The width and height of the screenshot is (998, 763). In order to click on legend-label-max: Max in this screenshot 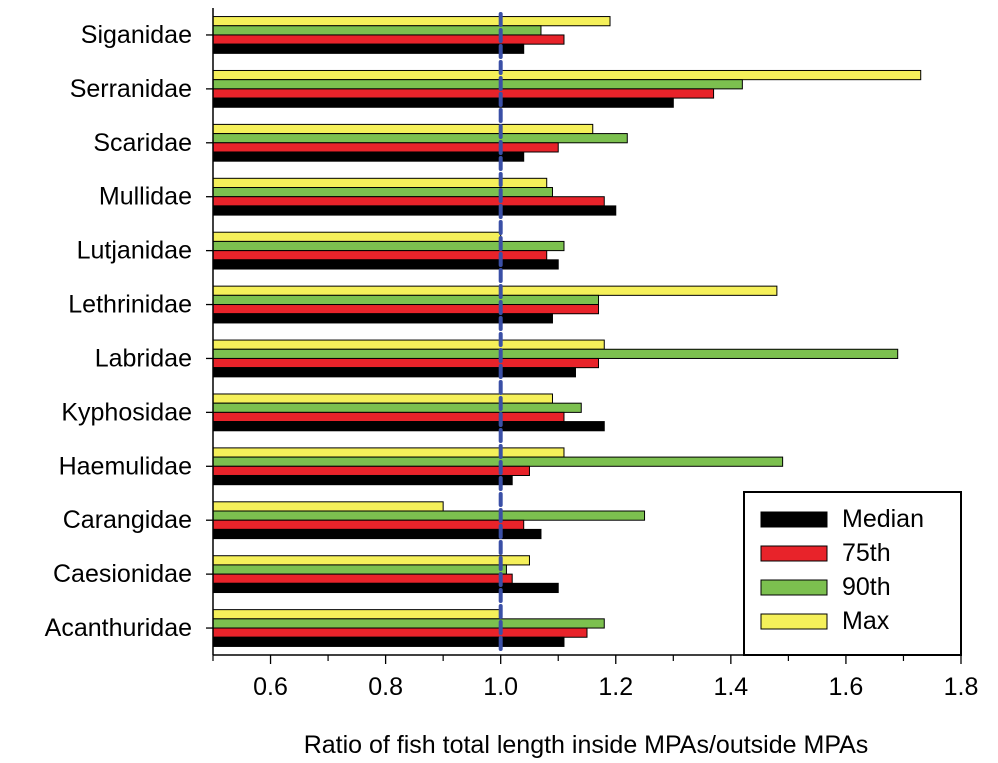, I will do `click(866, 621)`.